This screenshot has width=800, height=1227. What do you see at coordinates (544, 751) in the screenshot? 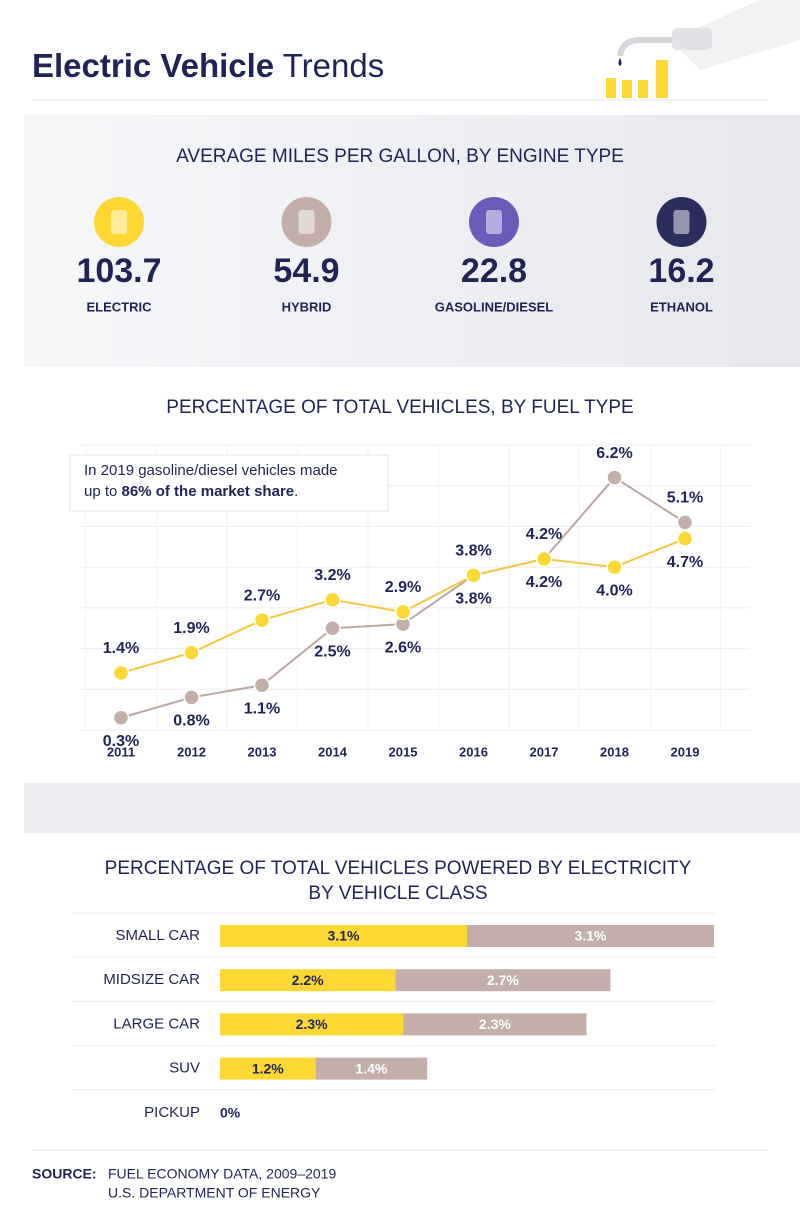
I see `x-tick-label: 2017` at bounding box center [544, 751].